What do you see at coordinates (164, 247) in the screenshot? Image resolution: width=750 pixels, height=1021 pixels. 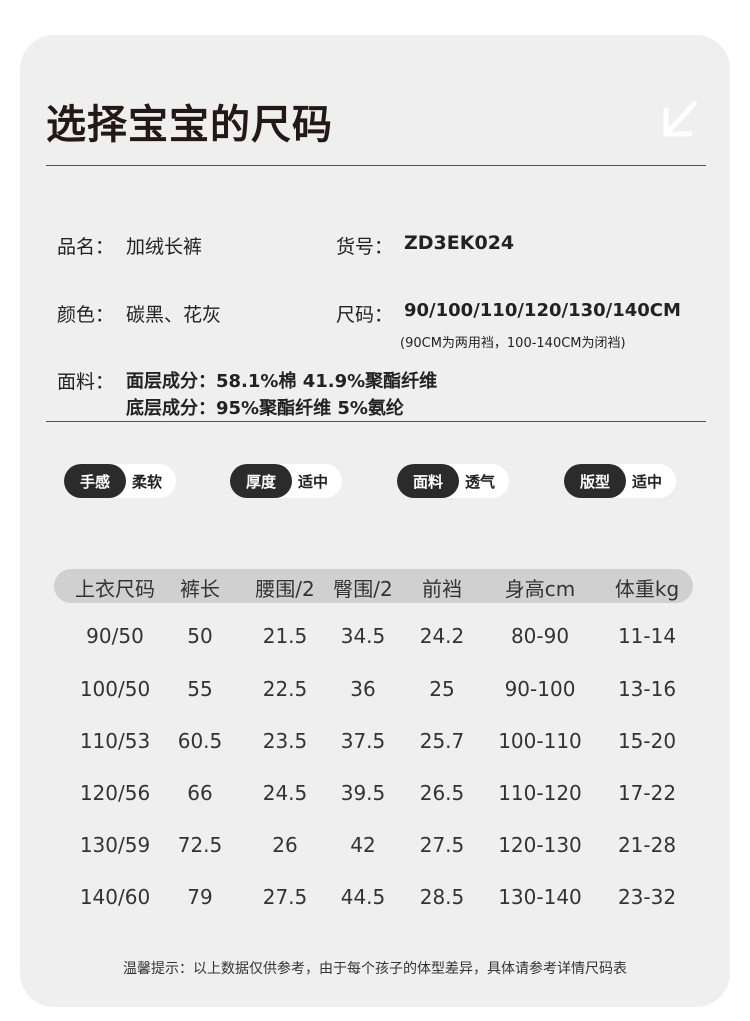 I see `product-name: 加绒长裤` at bounding box center [164, 247].